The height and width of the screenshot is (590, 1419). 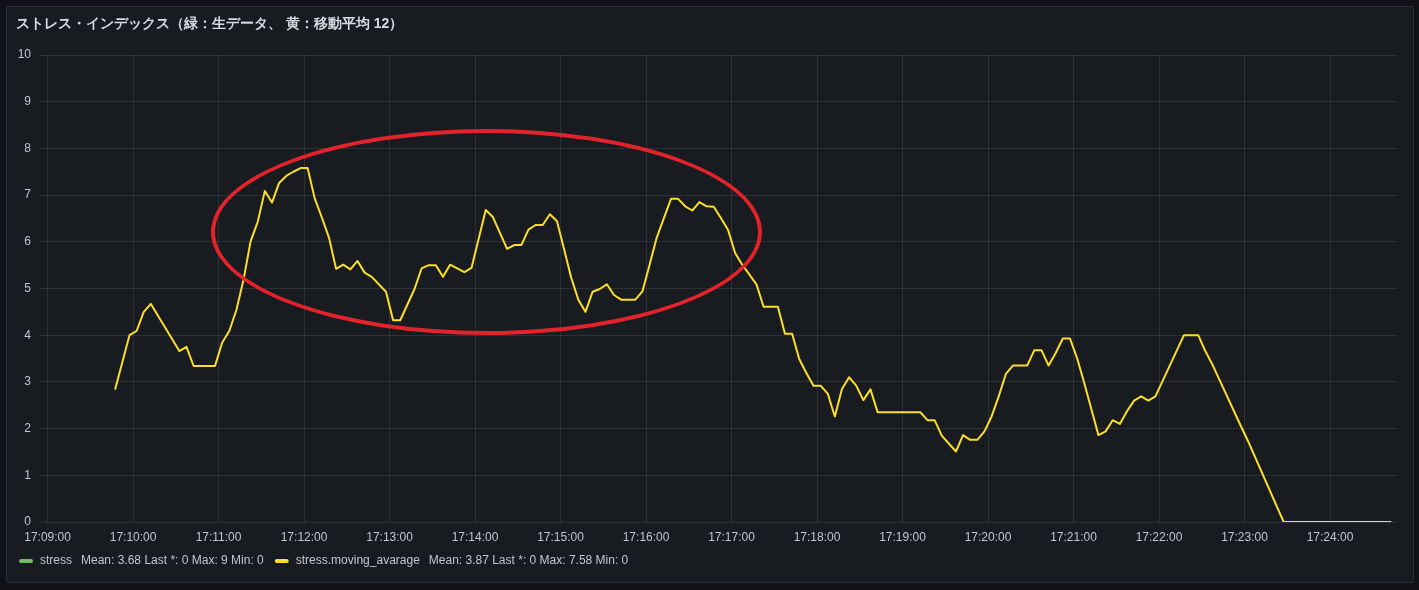 What do you see at coordinates (28, 427) in the screenshot?
I see `y-tick-label: 2` at bounding box center [28, 427].